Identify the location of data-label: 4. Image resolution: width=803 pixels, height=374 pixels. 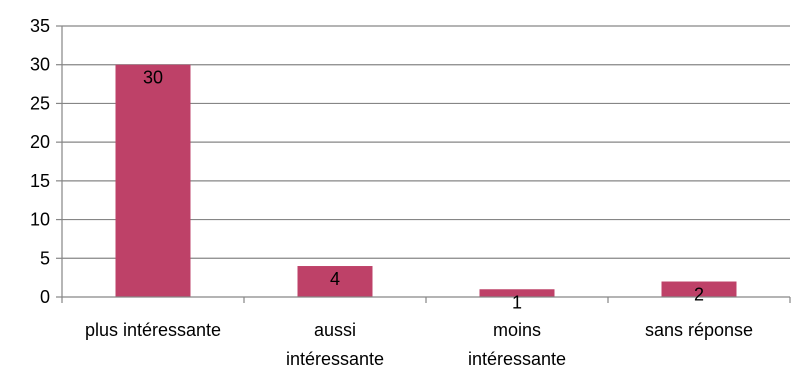
(335, 279).